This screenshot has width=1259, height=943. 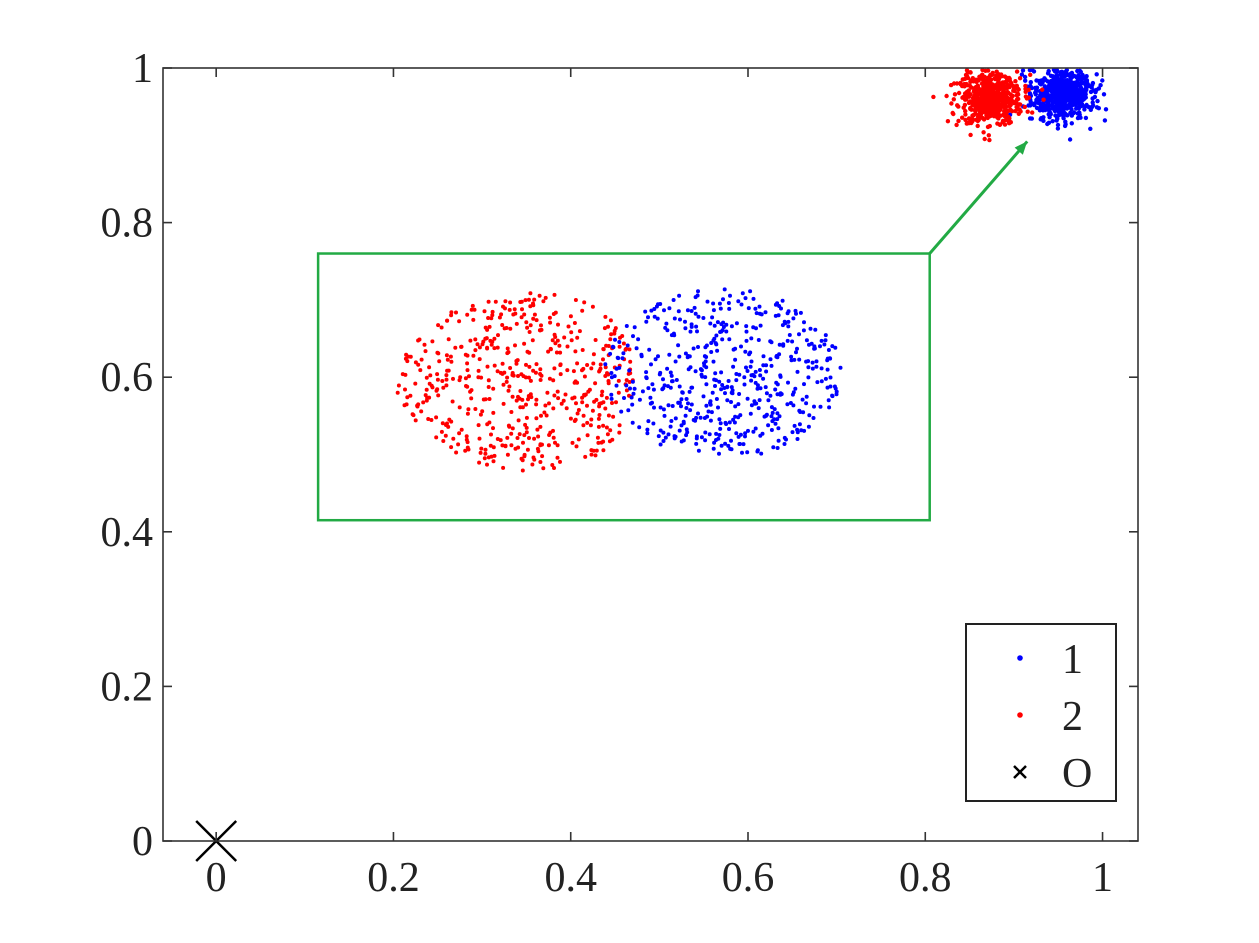 What do you see at coordinates (1072, 717) in the screenshot?
I see `legend-label: 2` at bounding box center [1072, 717].